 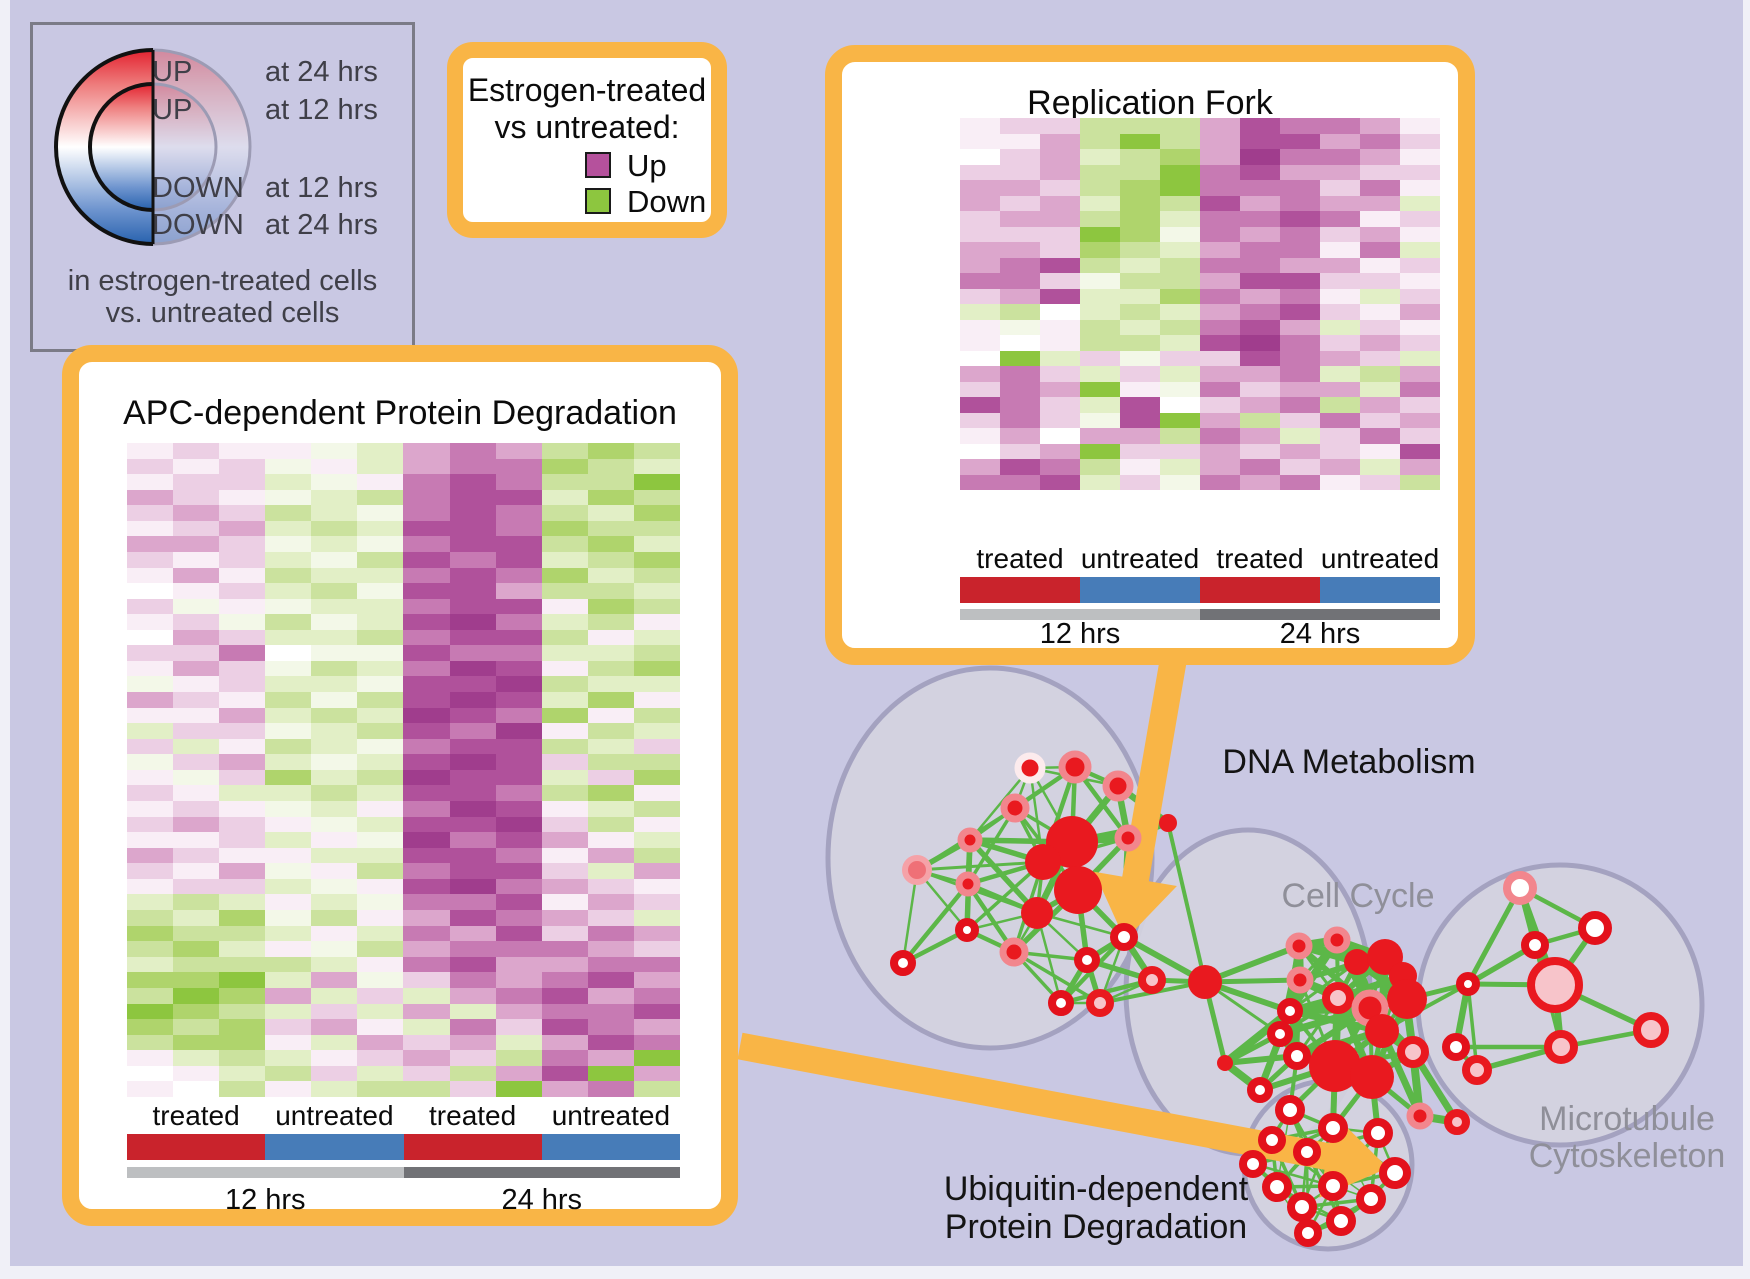 What do you see at coordinates (1380, 590) in the screenshot?
I see `untreated-bar-segment` at bounding box center [1380, 590].